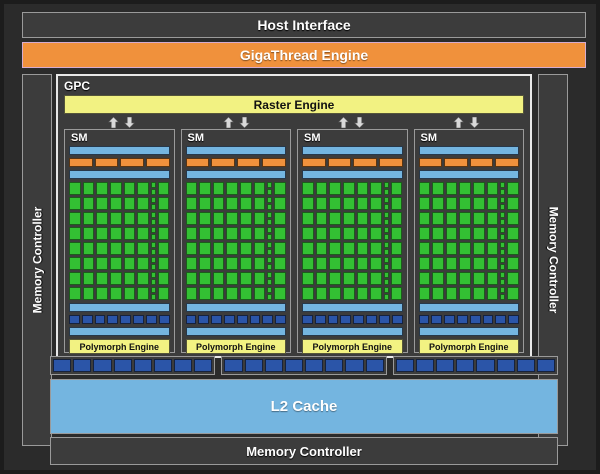  I want to click on memory-controller-right-label: Memory Controller, so click(553, 260).